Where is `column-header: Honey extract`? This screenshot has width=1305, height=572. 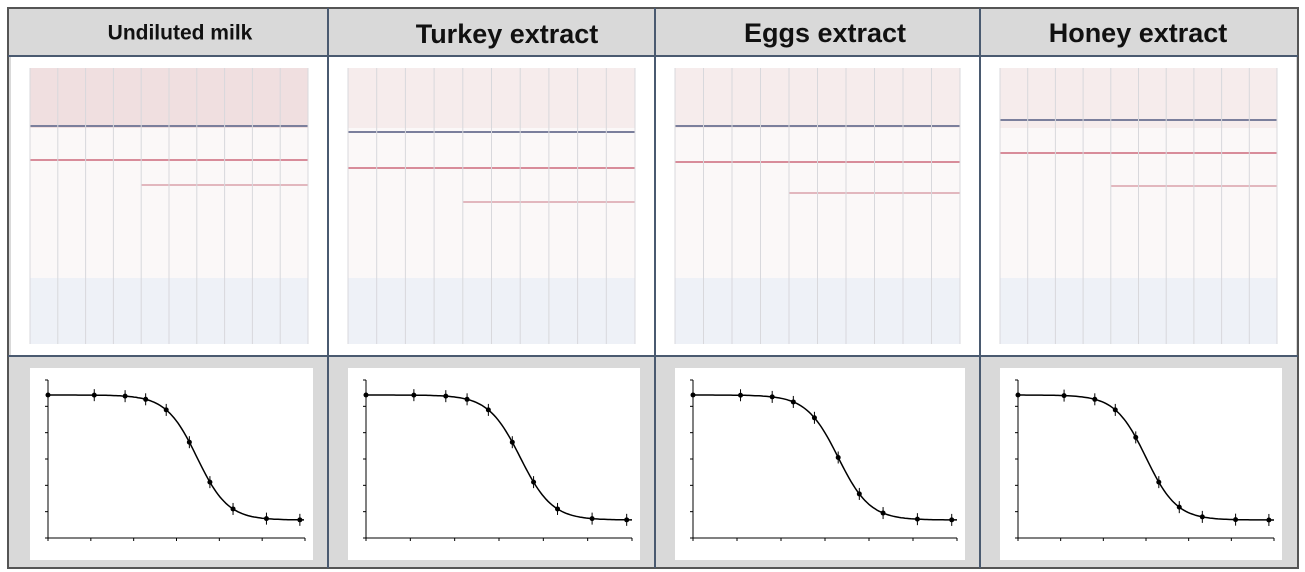 column-header: Honey extract is located at coordinates (1138, 33).